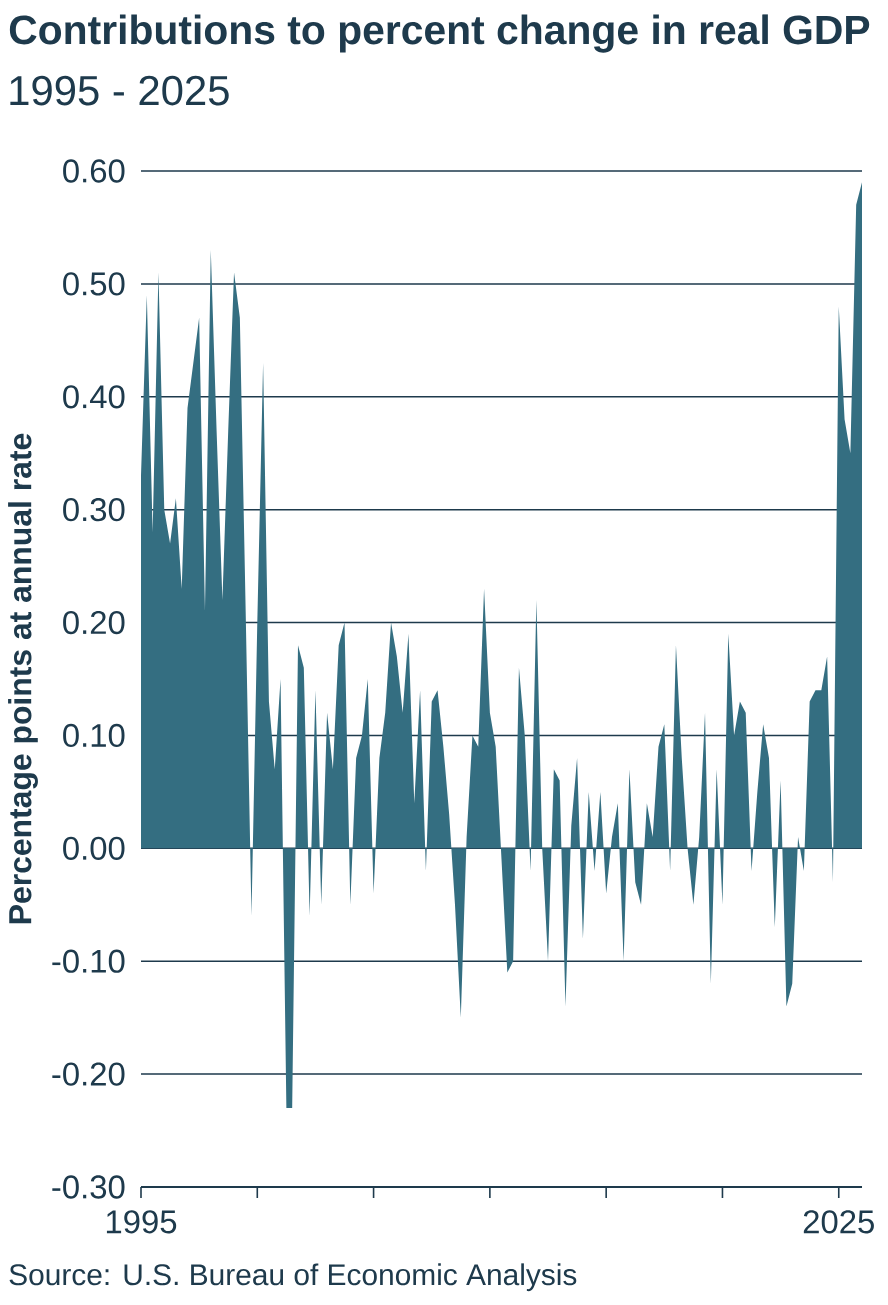  I want to click on y-tick-label: -0.20, so click(88, 1074).